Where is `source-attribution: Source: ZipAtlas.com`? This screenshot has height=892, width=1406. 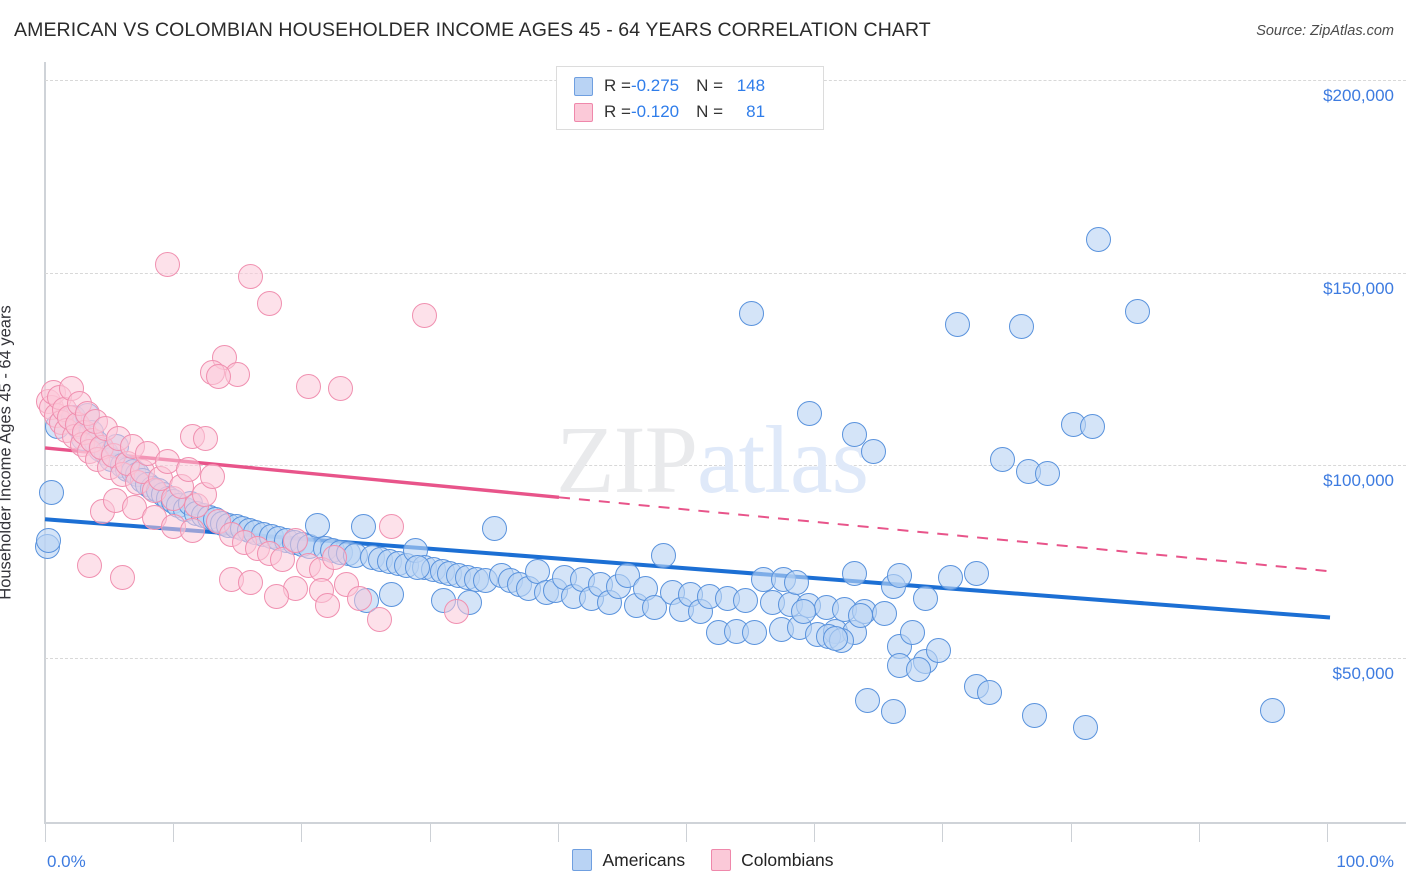
source-attribution: Source: ZipAtlas.com is located at coordinates (1325, 31).